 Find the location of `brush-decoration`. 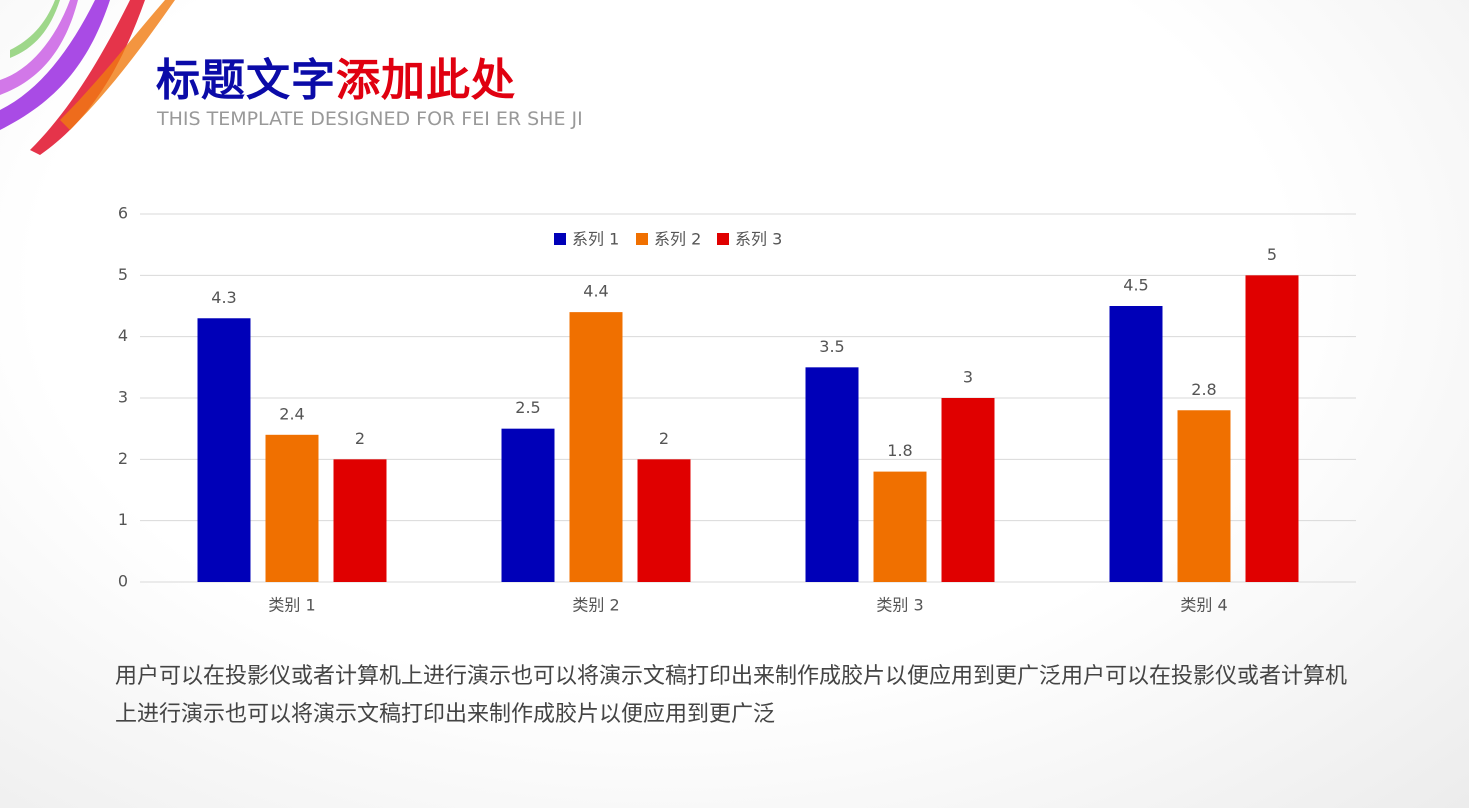

brush-decoration is located at coordinates (87, 77).